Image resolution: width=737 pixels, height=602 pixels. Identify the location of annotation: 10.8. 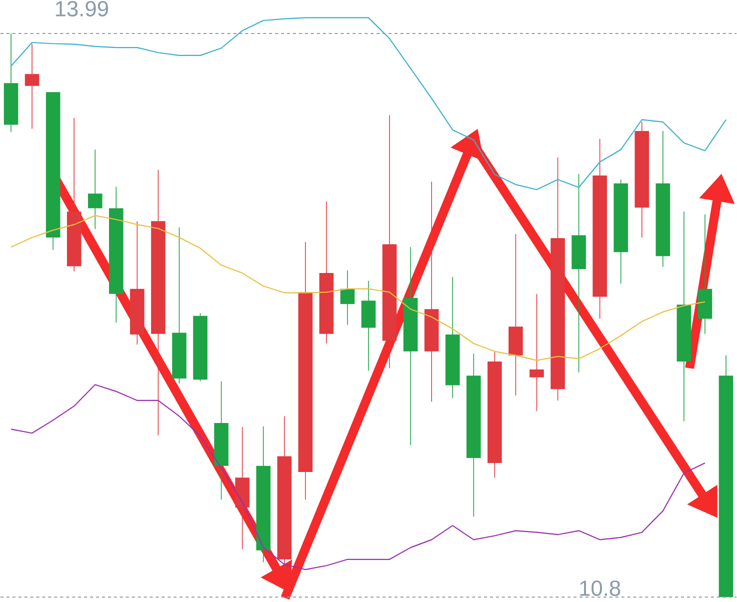
(600, 588).